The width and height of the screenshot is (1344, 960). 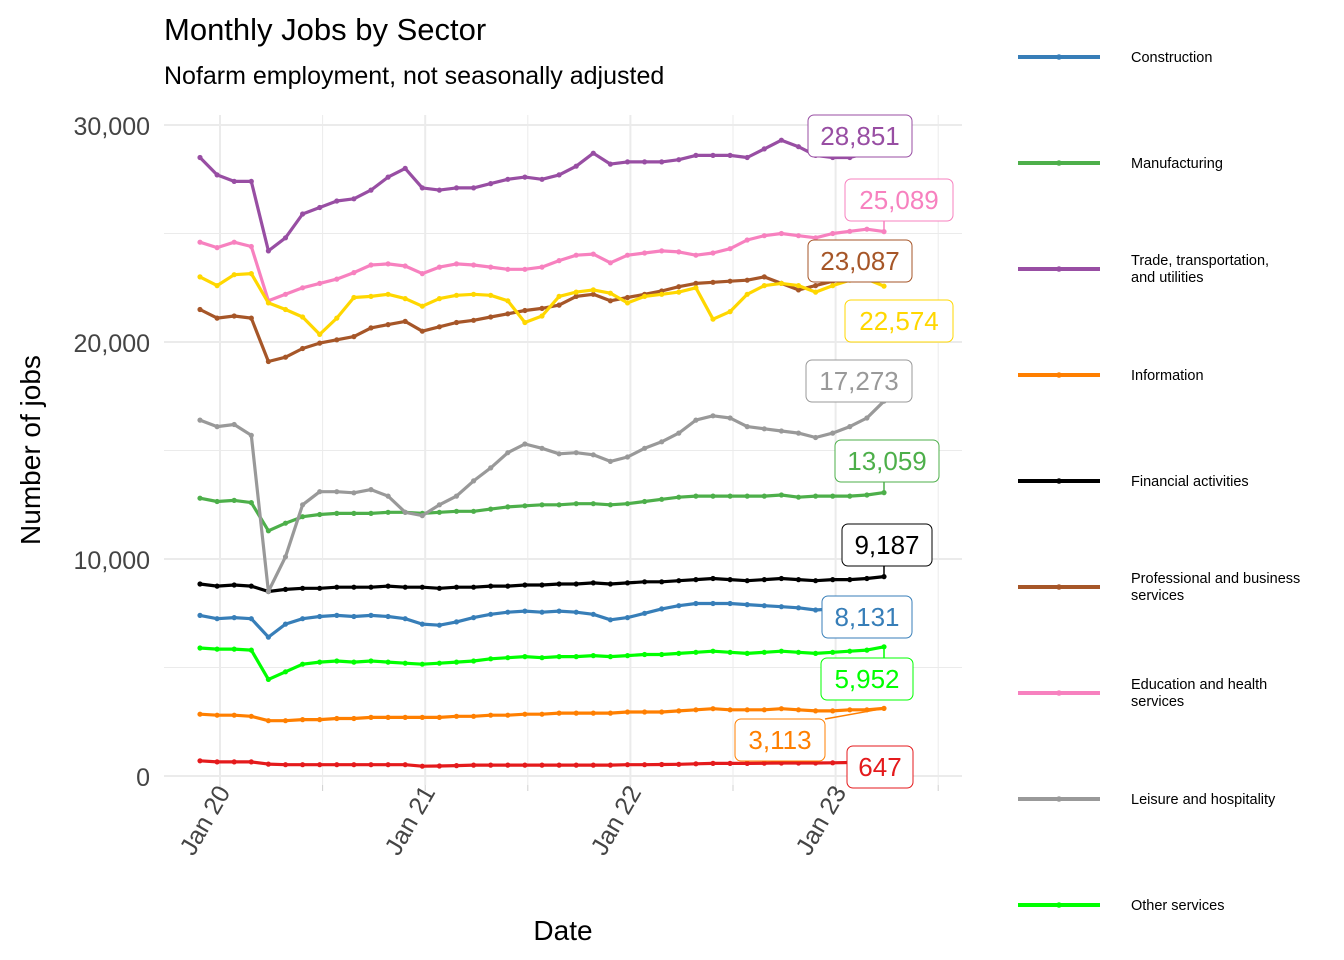 What do you see at coordinates (859, 381) in the screenshot?
I see `end-label: 17,273` at bounding box center [859, 381].